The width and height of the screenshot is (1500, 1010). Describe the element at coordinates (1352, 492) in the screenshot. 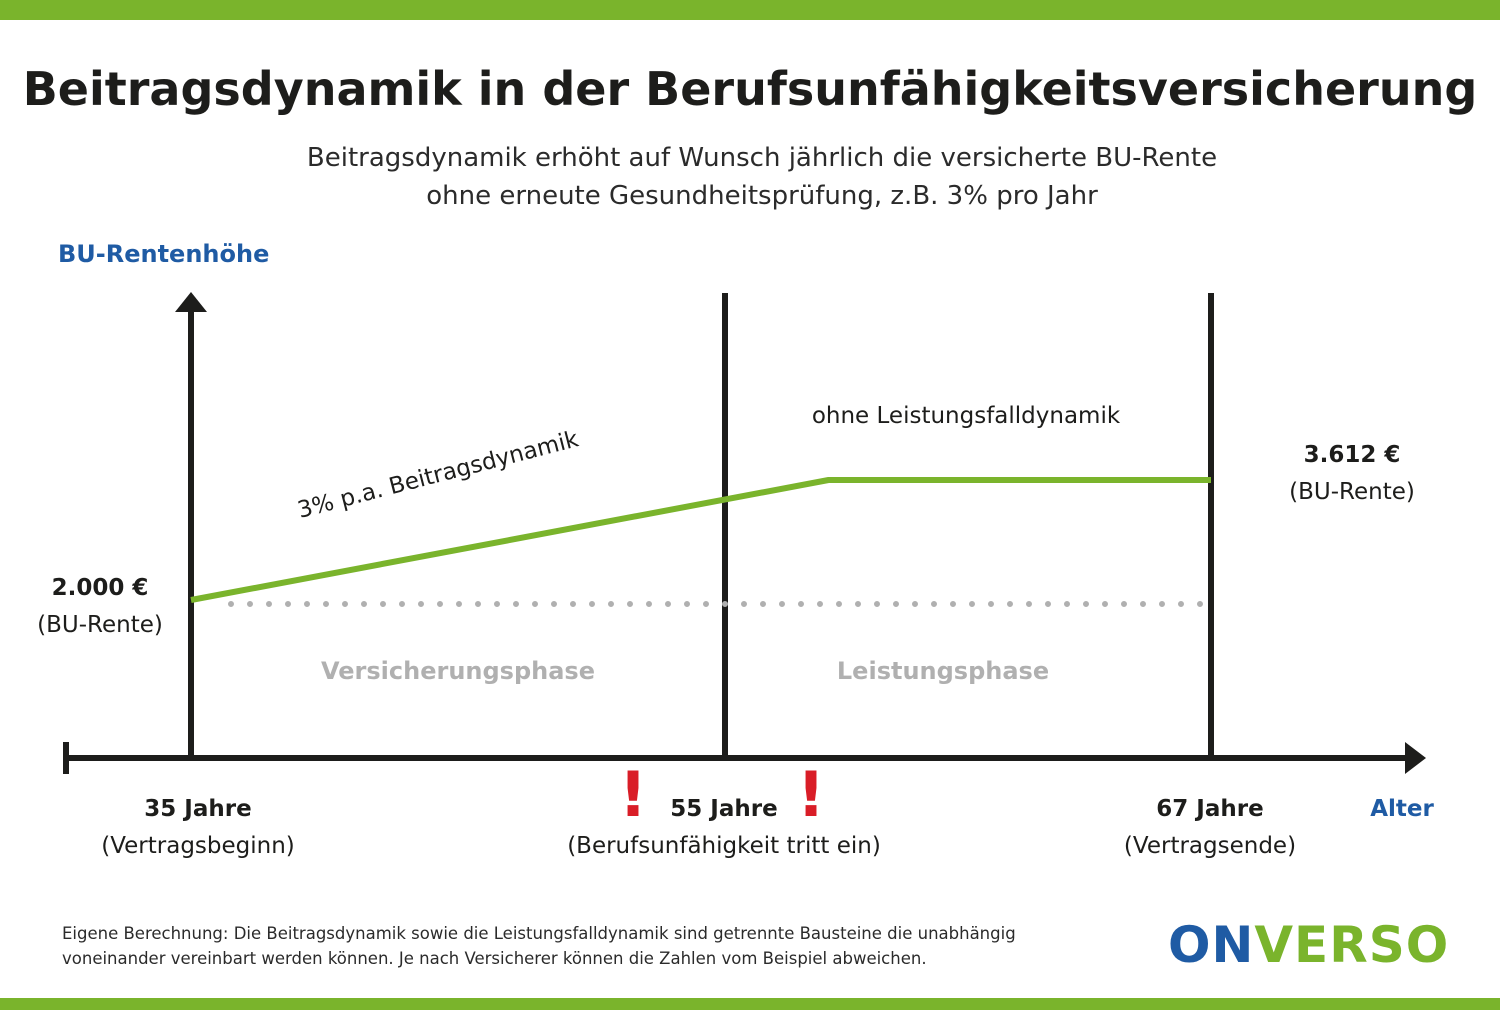

I see `end-value-note: (BU-Rente)` at that location.